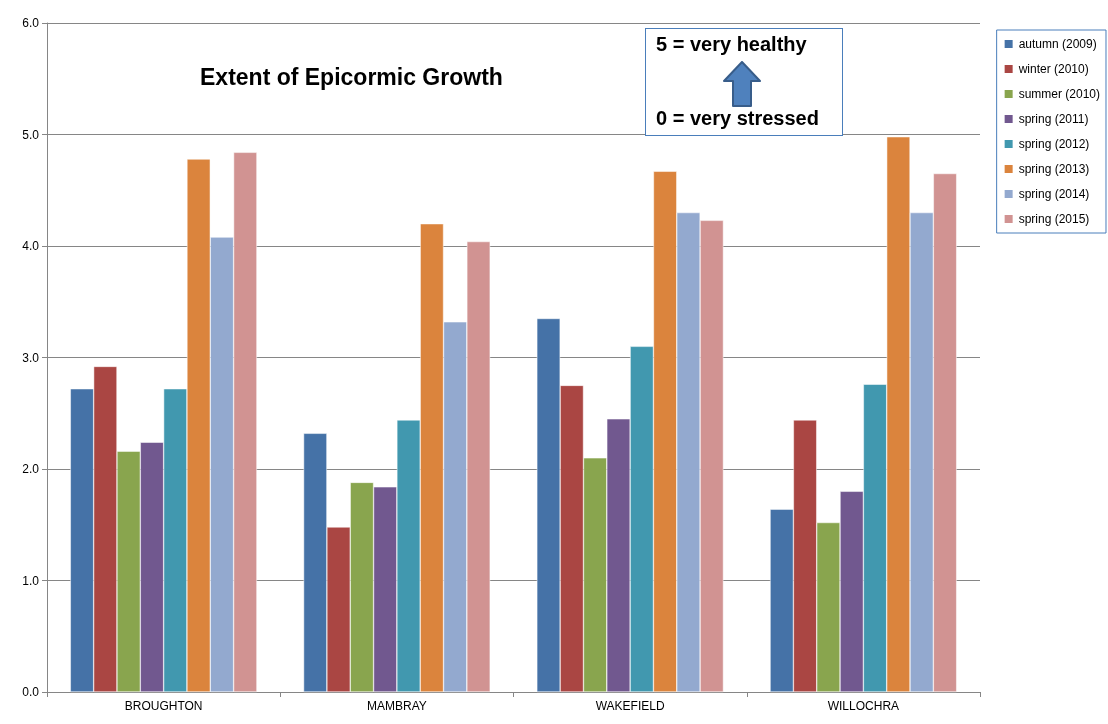  Describe the element at coordinates (1054, 144) in the screenshot. I see `legend-label: spring (2012)` at that location.